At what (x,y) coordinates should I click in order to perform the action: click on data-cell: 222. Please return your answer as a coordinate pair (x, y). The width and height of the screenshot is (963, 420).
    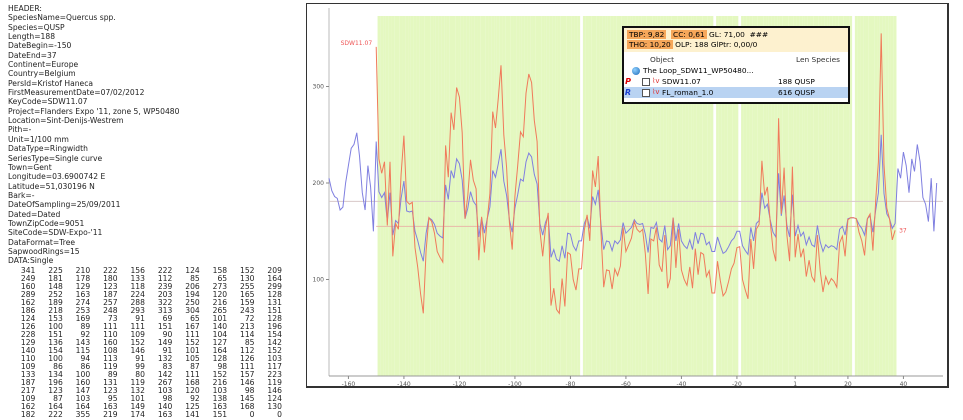
    Looking at the image, I should click on (165, 270).